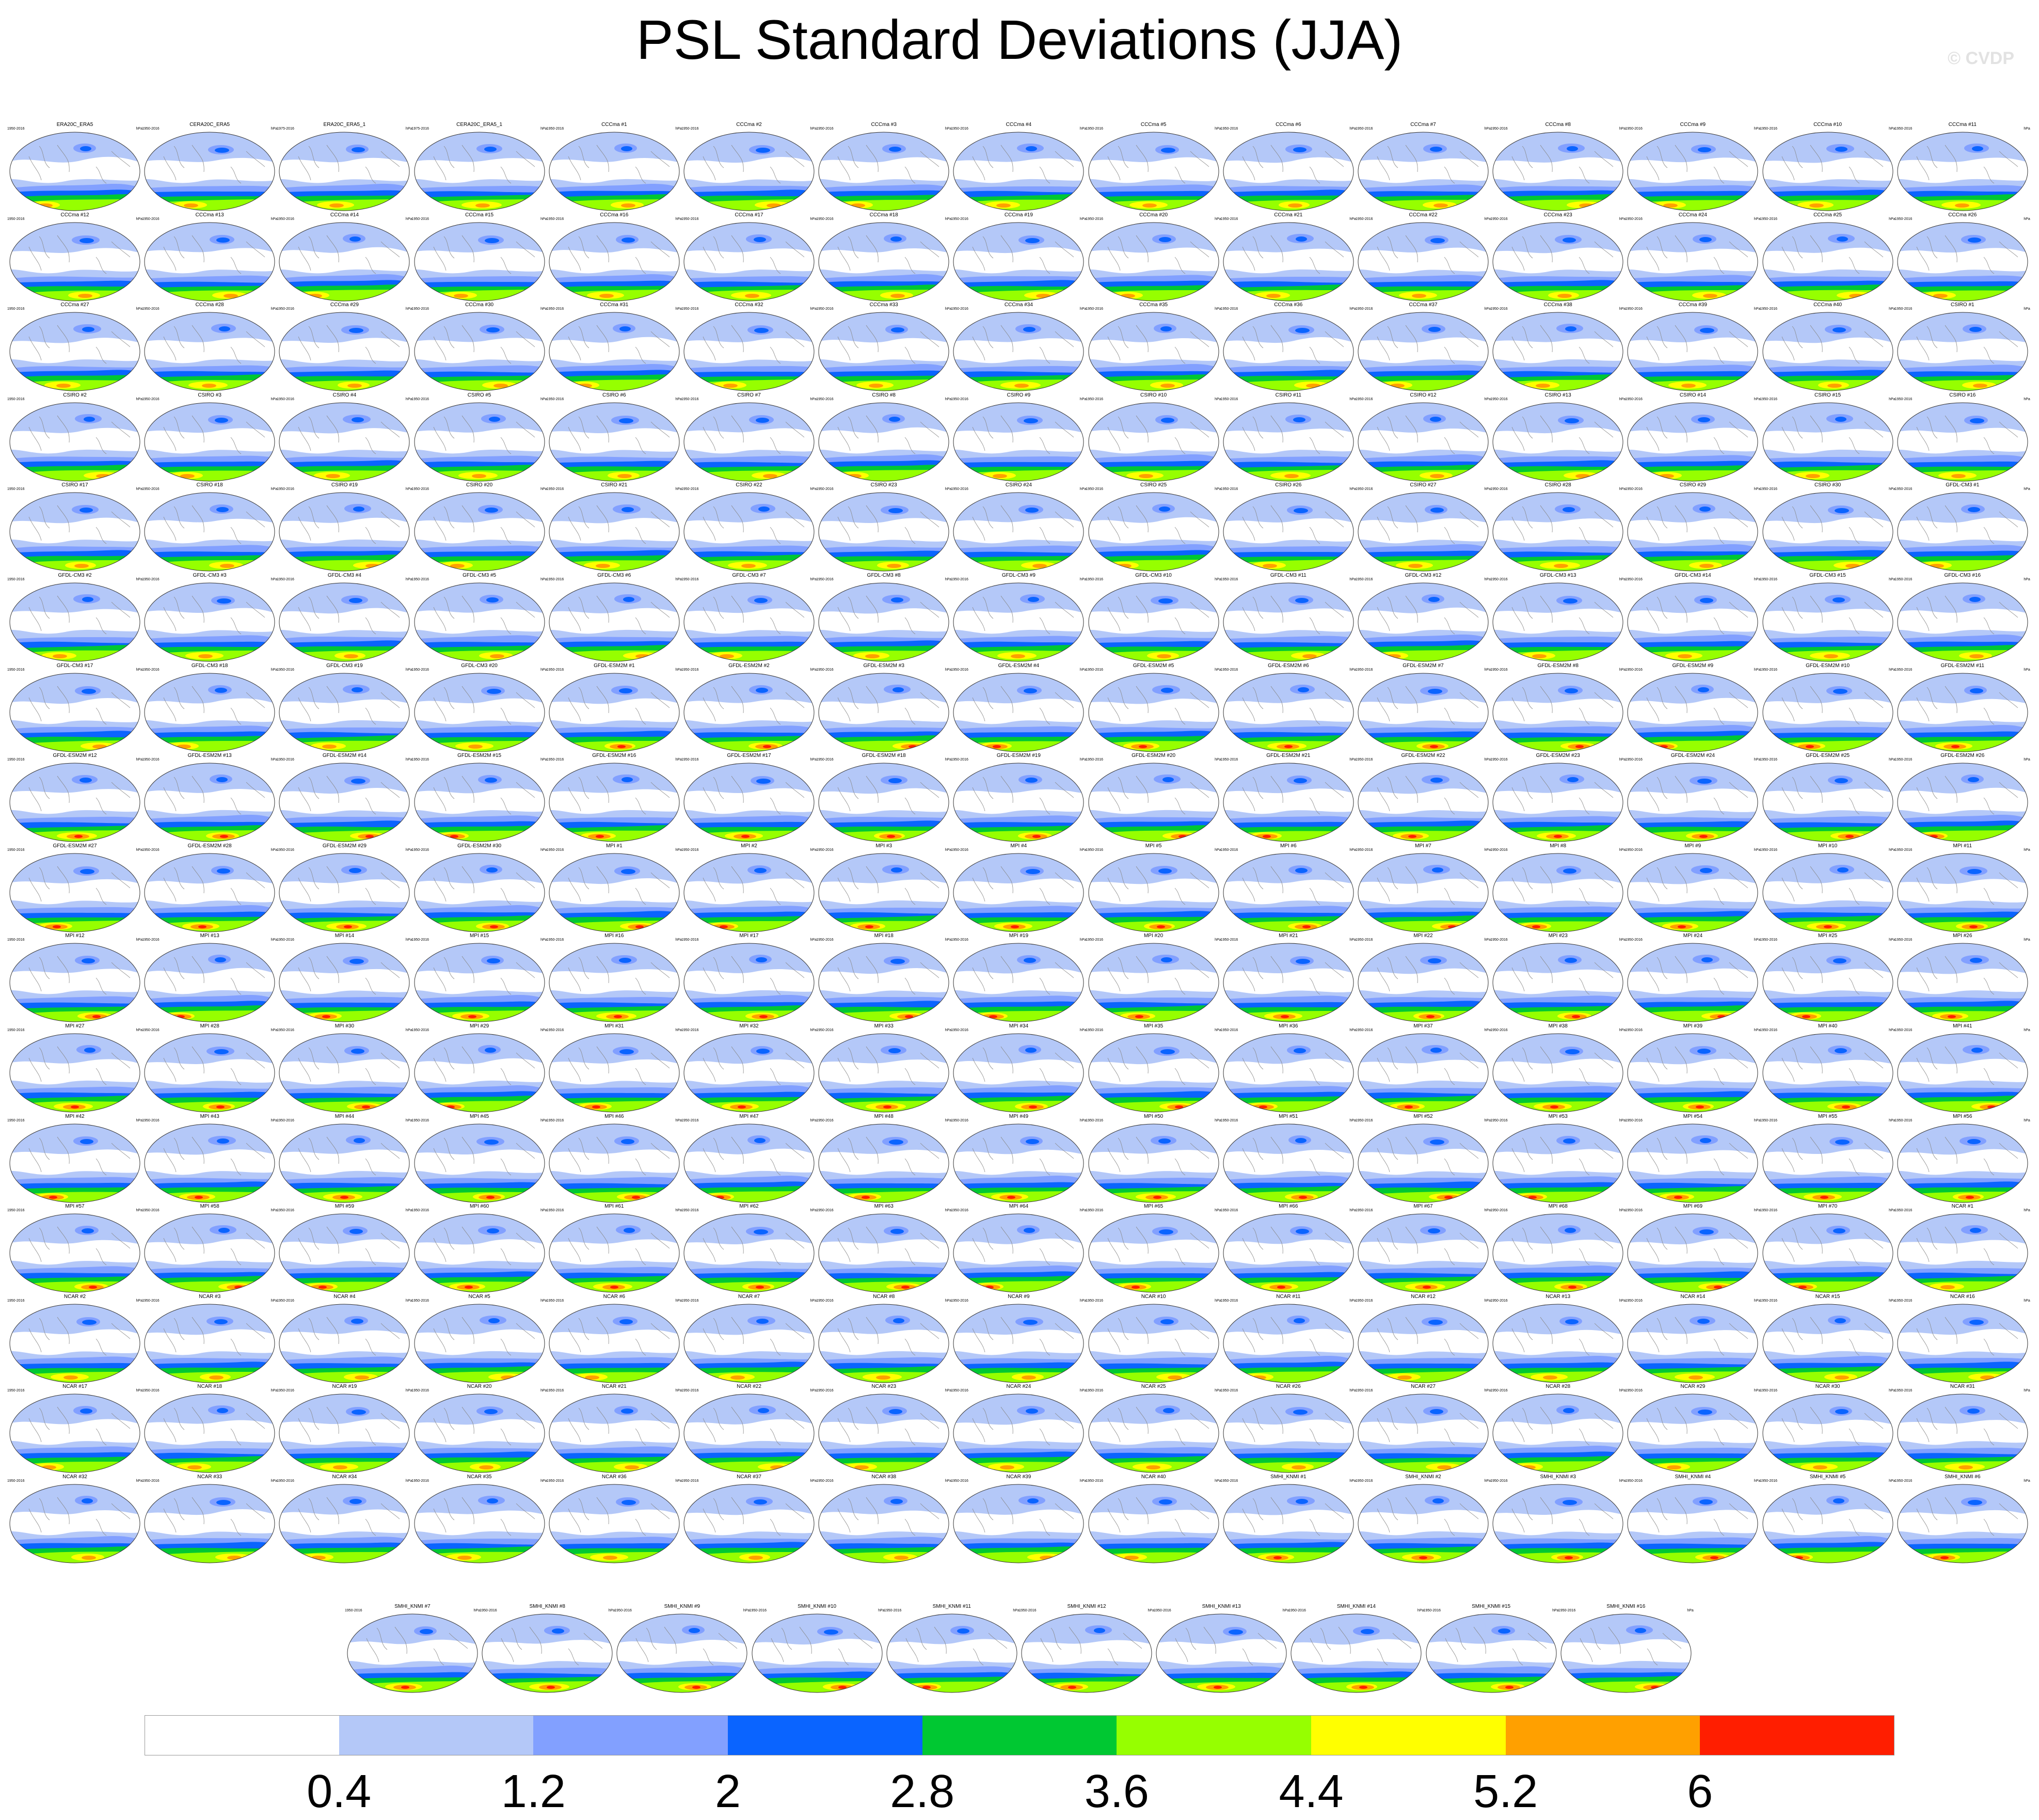 This screenshot has height=1820, width=2039. What do you see at coordinates (1288, 347) in the screenshot?
I see `map-panel: CCCma #36 1950-2016 hPa` at bounding box center [1288, 347].